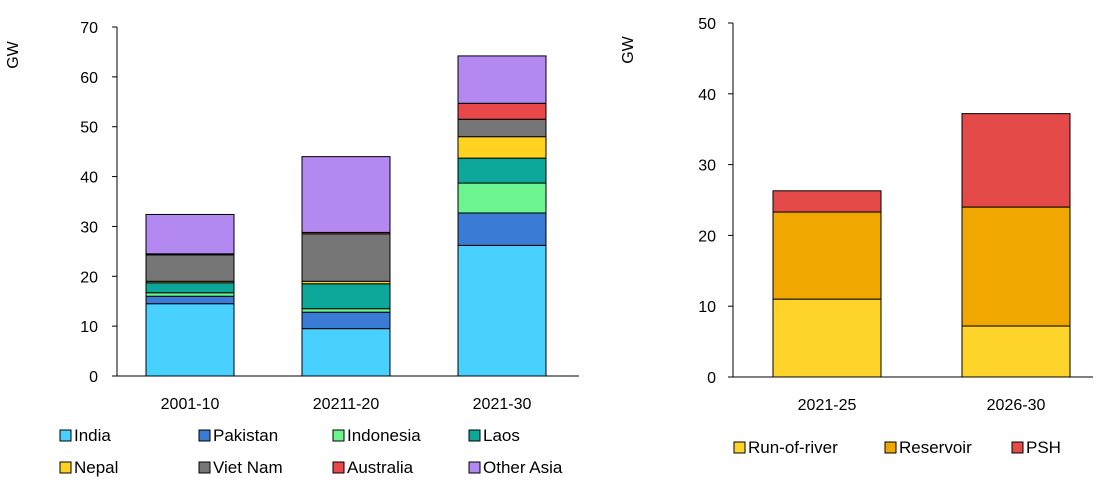 The width and height of the screenshot is (1098, 484). What do you see at coordinates (338, 435) in the screenshot?
I see `legend-swatch-indonesia` at bounding box center [338, 435].